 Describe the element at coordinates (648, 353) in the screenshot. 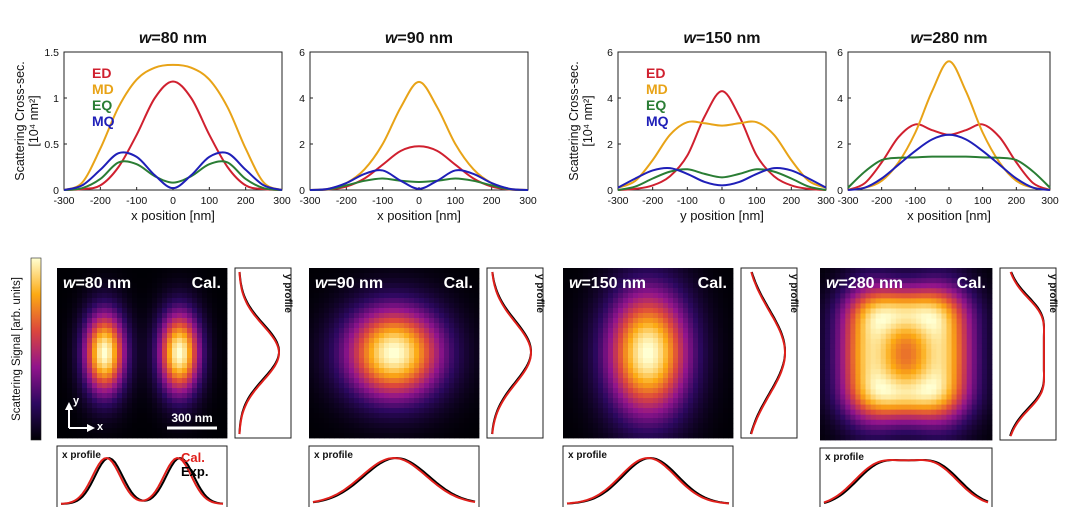

I see `scattering-image` at that location.